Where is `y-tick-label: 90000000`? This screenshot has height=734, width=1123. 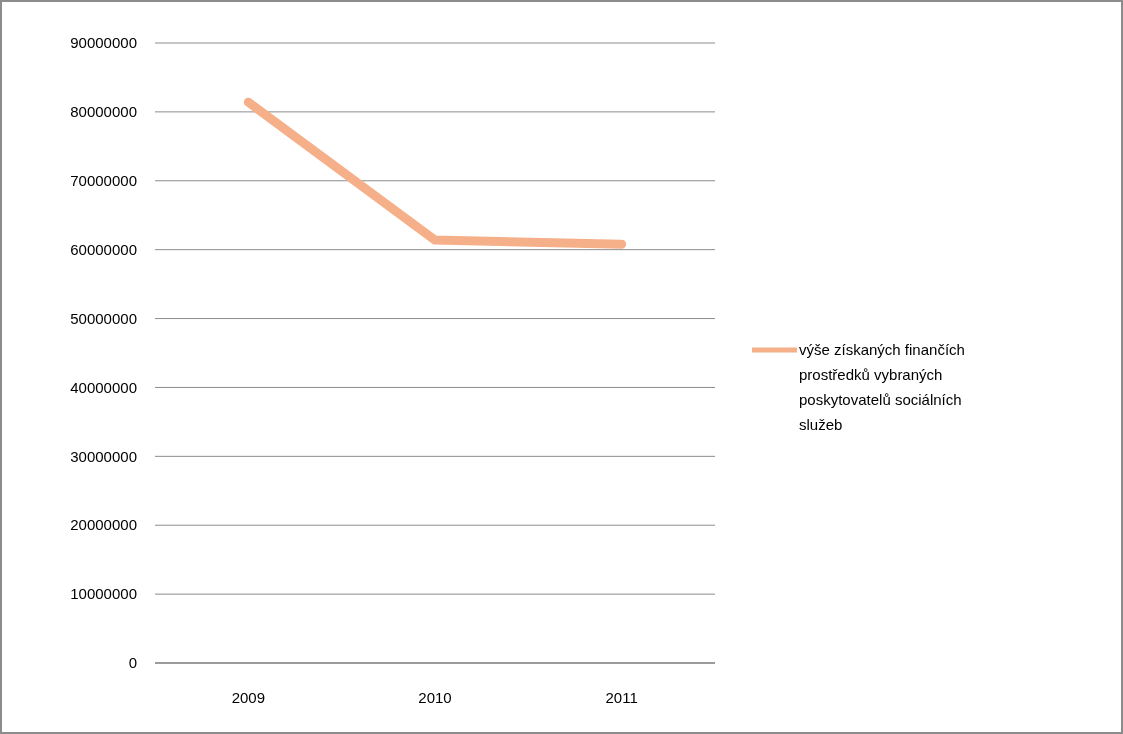 y-tick-label: 90000000 is located at coordinates (103, 43).